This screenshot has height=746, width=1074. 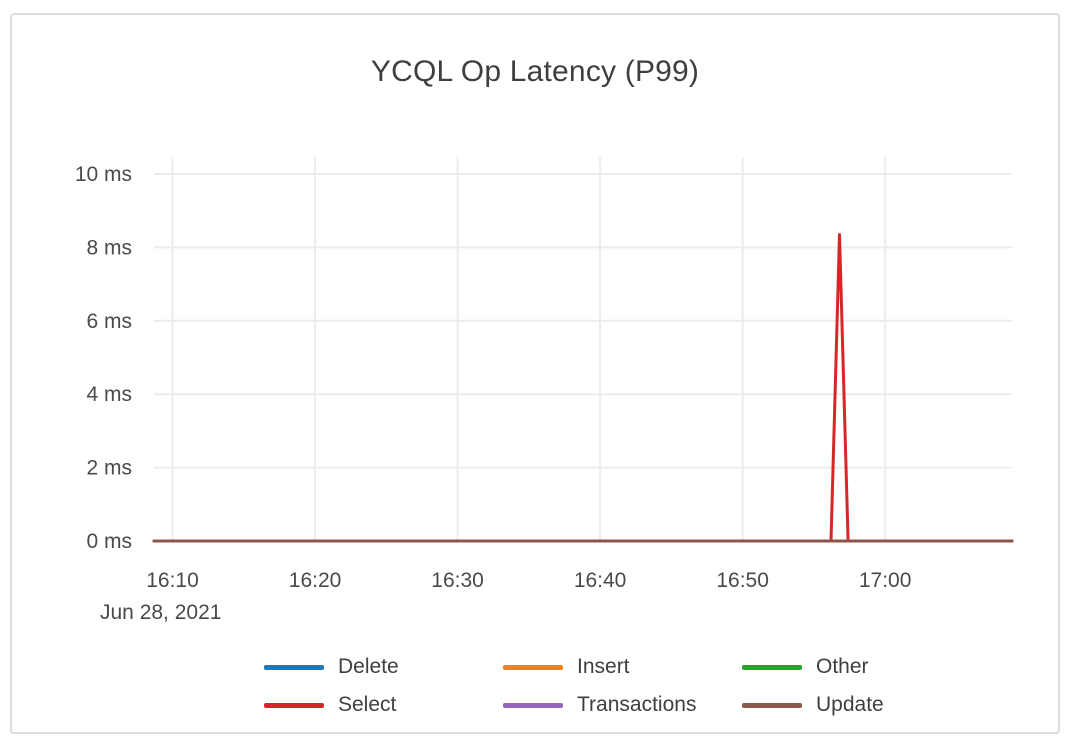 What do you see at coordinates (172, 580) in the screenshot?
I see `x-tick-label: 16:10` at bounding box center [172, 580].